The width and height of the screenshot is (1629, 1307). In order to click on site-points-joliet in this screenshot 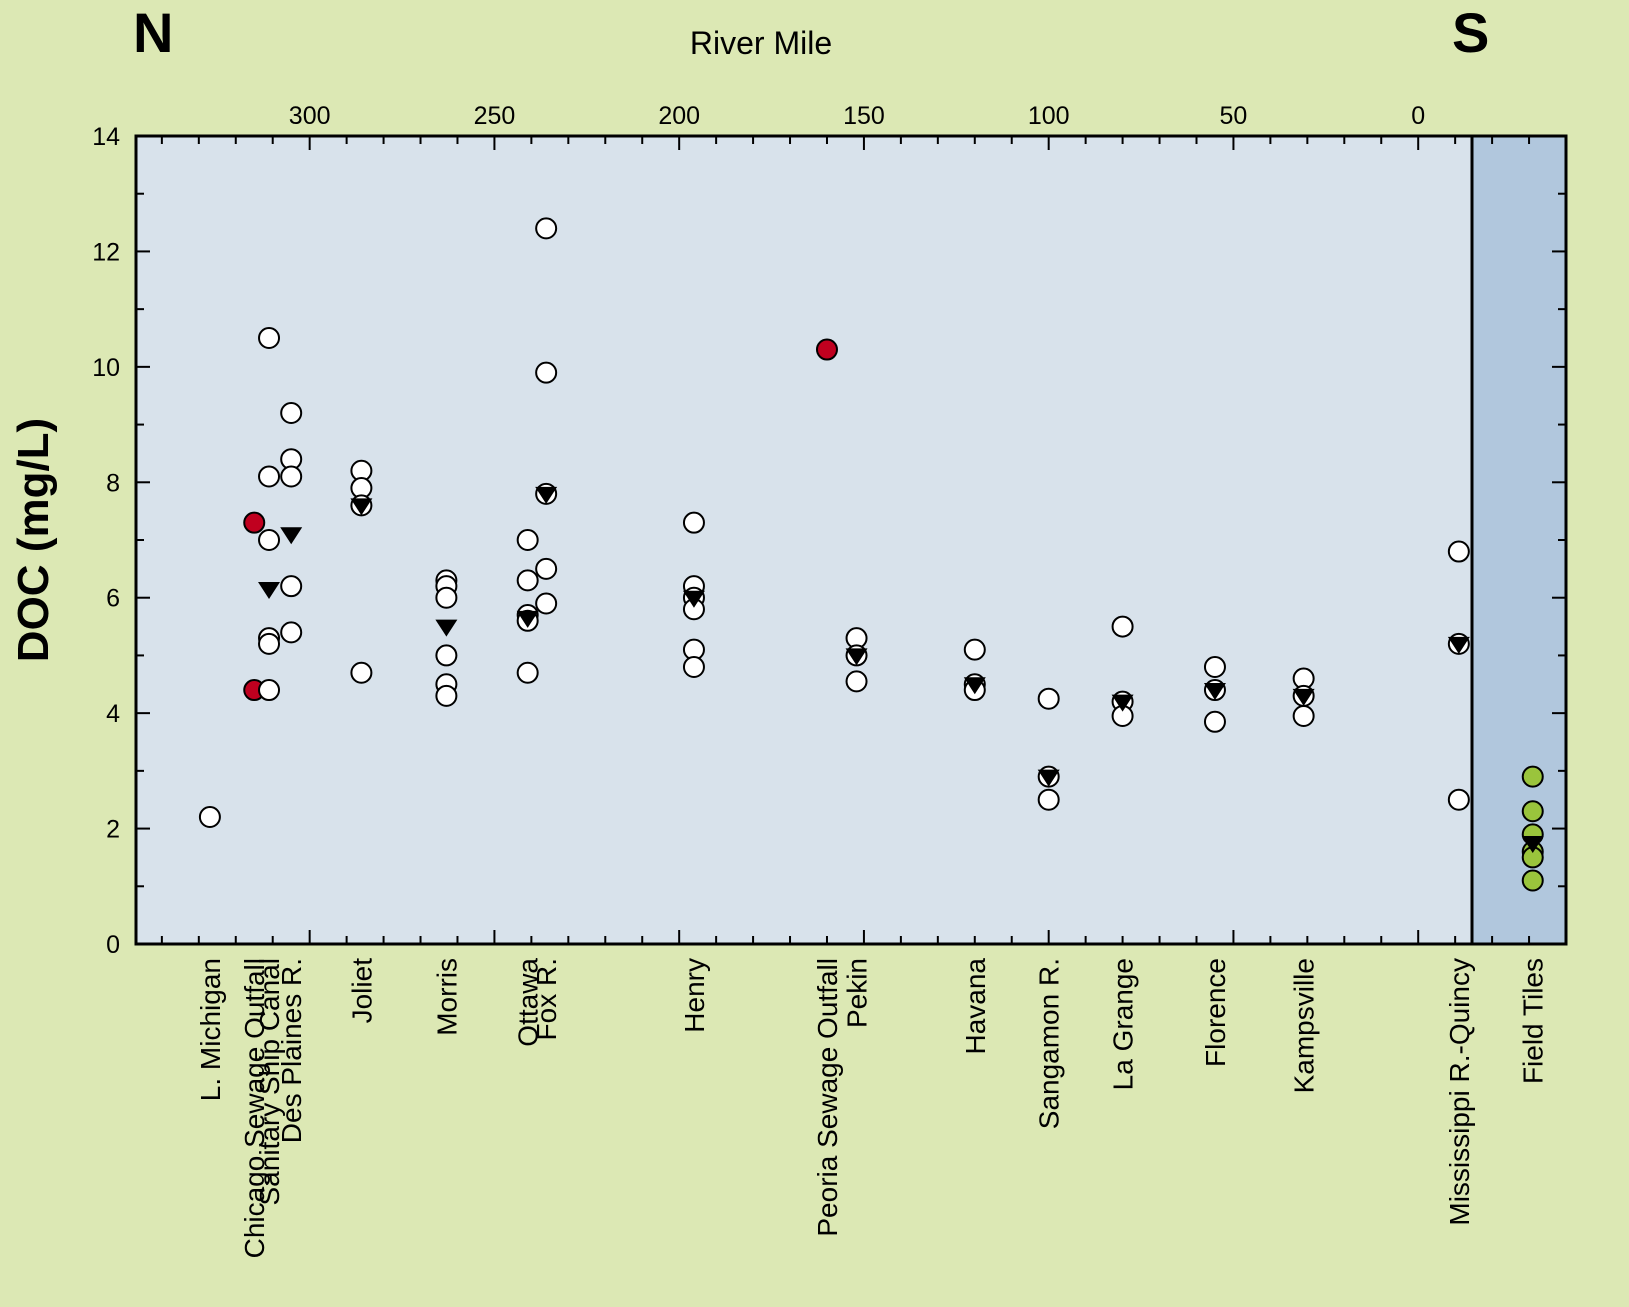, I will do `click(361, 571)`.